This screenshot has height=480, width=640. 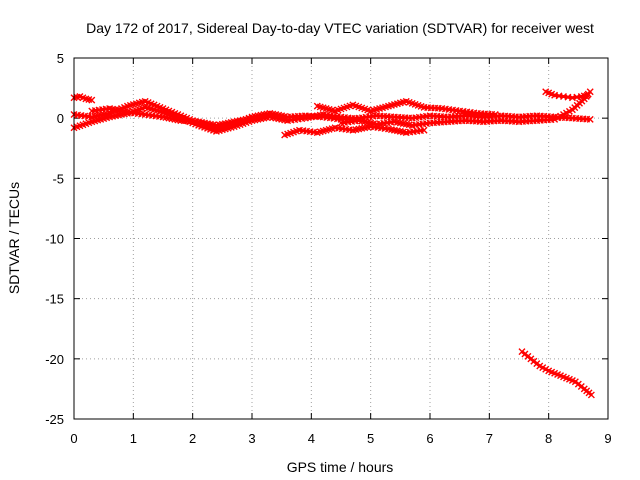 I want to click on x-tick-label: 3, so click(x=251, y=438).